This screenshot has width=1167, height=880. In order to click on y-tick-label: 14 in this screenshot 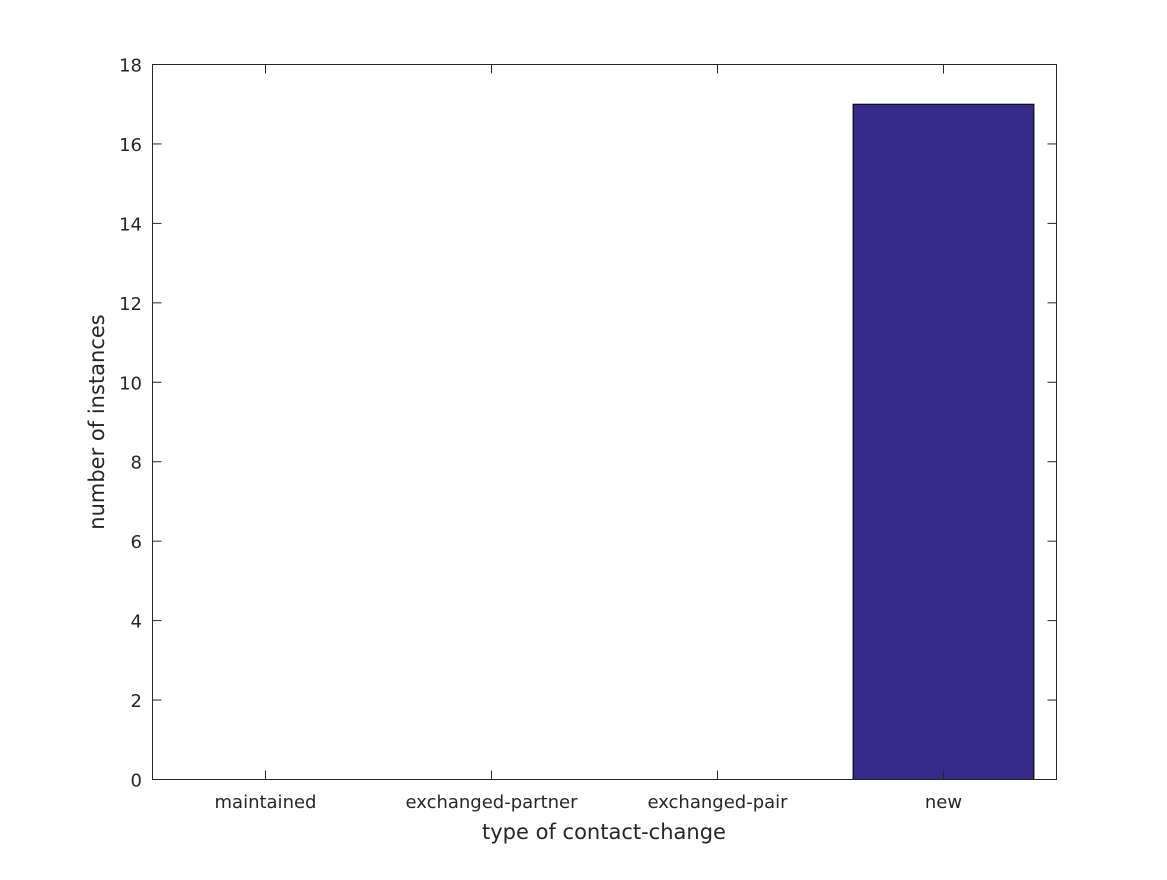, I will do `click(130, 224)`.